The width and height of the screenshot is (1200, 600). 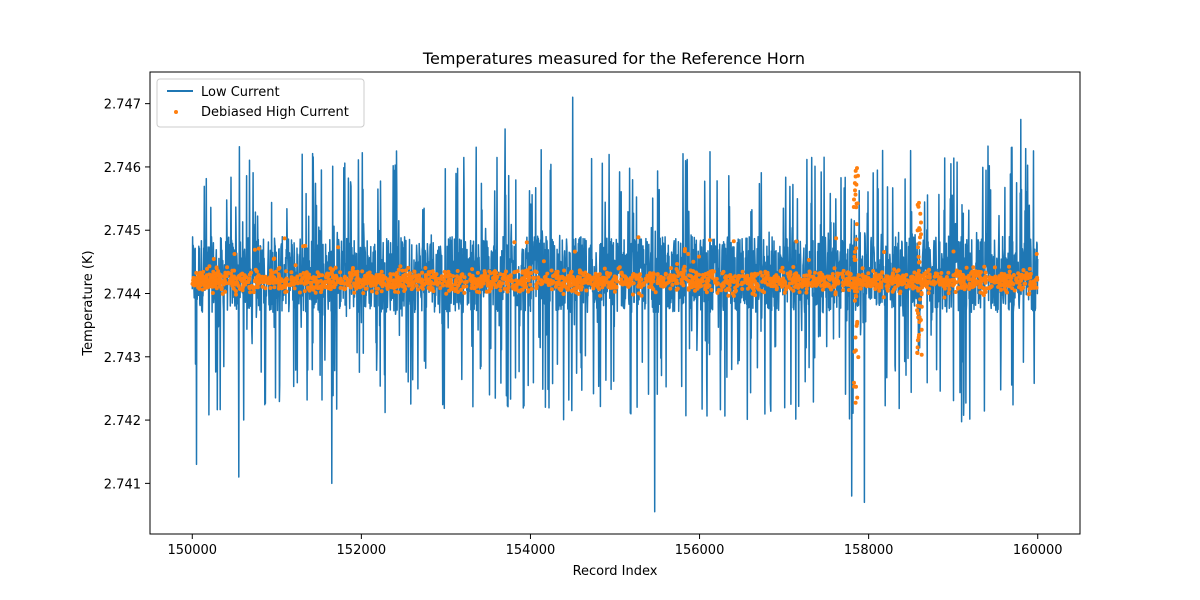 I want to click on legend-box, so click(x=260, y=103).